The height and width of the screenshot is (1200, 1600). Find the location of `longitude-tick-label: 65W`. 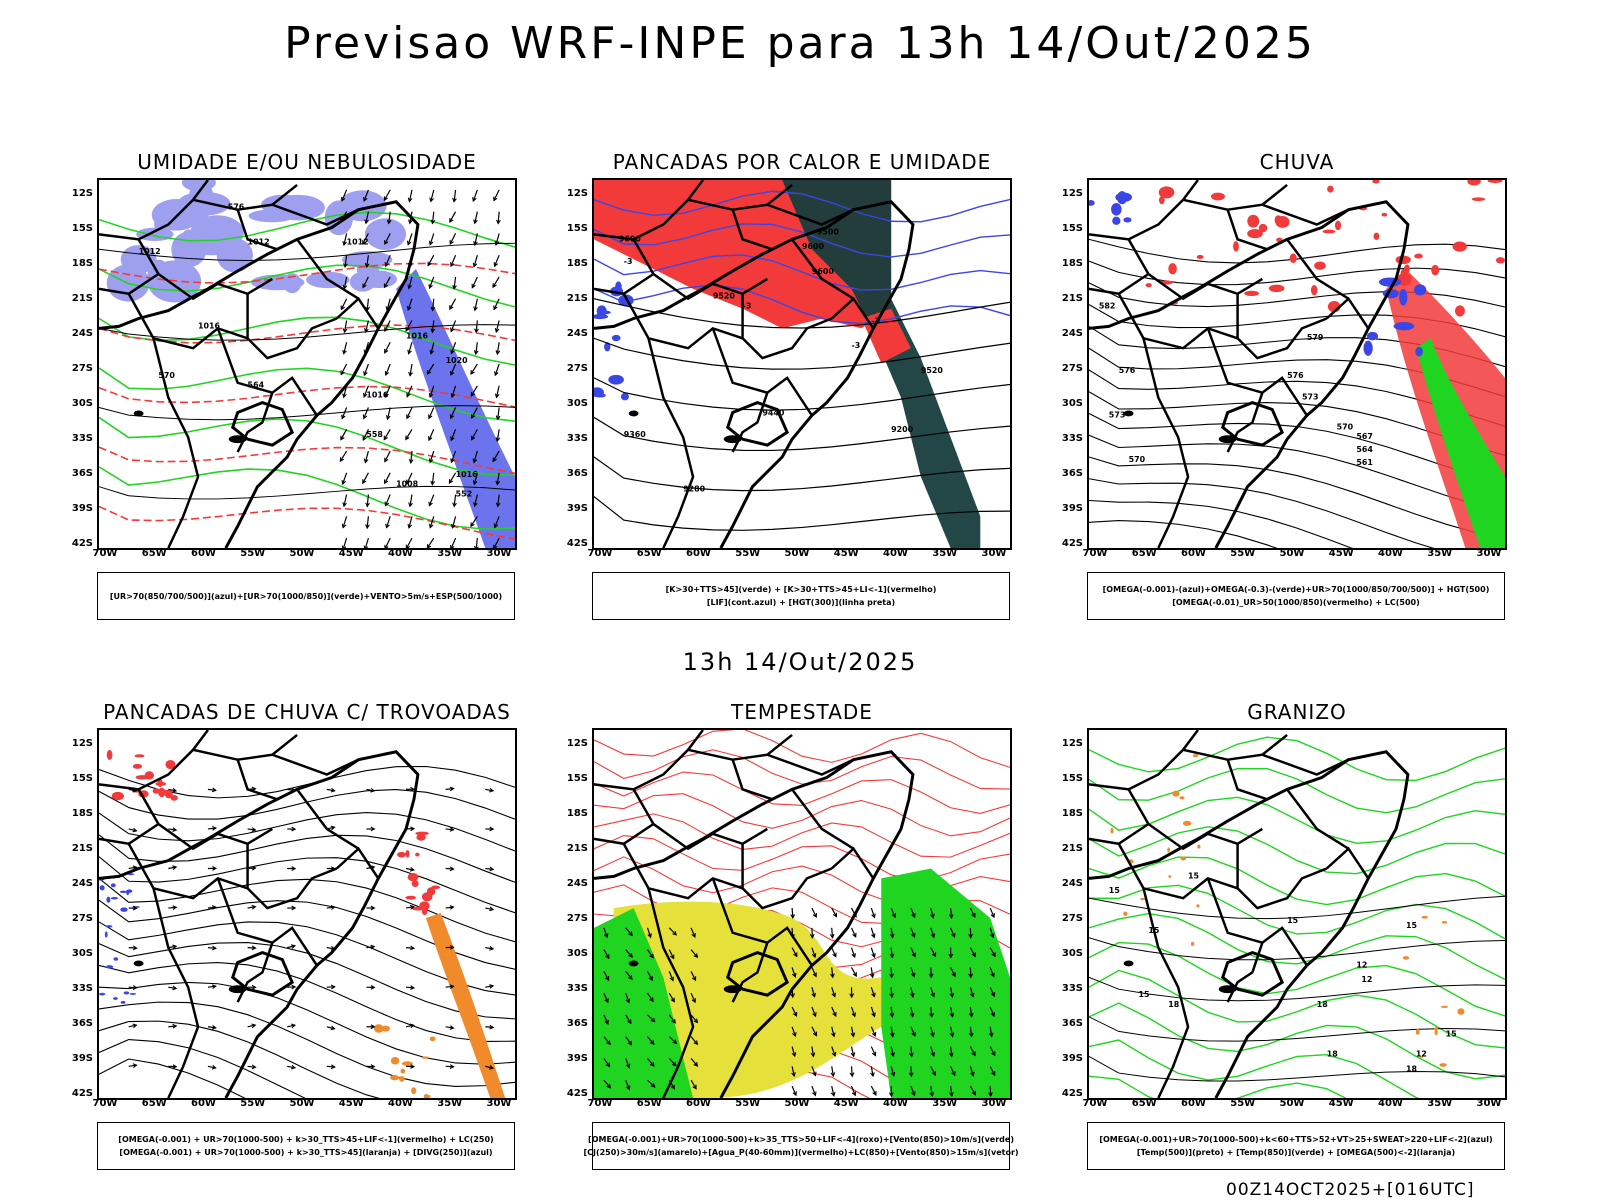

longitude-tick-label: 65W is located at coordinates (1144, 1103).